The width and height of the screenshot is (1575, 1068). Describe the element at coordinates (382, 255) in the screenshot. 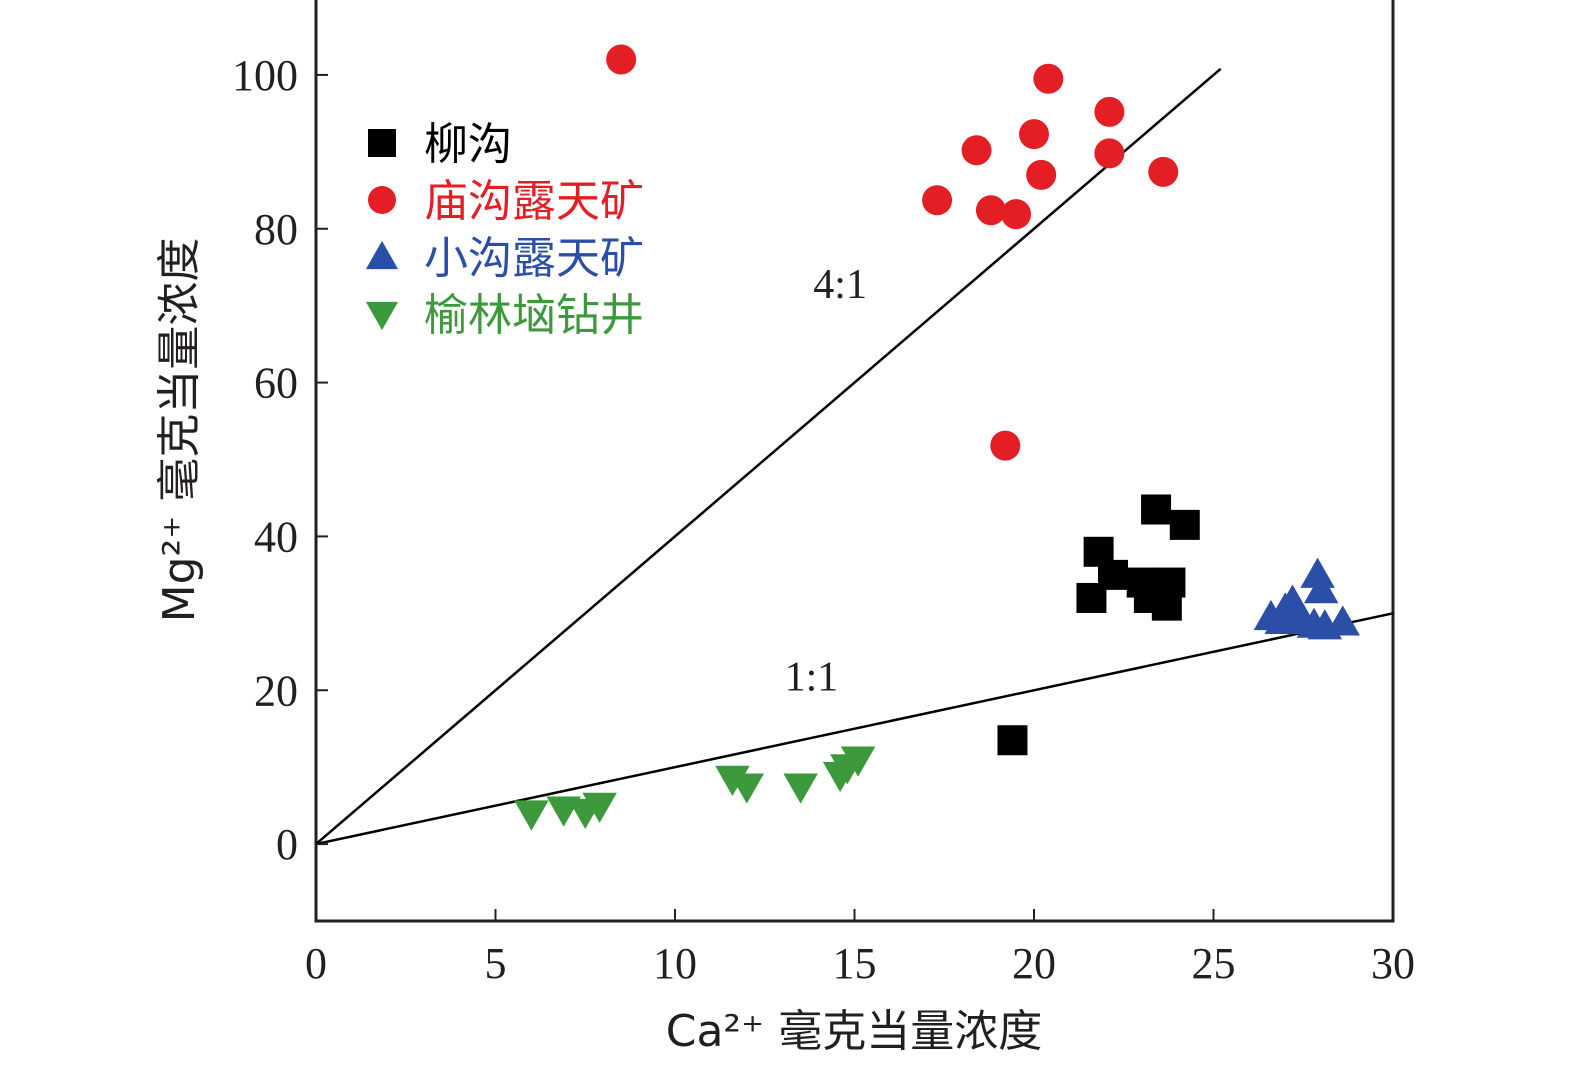

I see `legend-marker-triangle-up` at that location.